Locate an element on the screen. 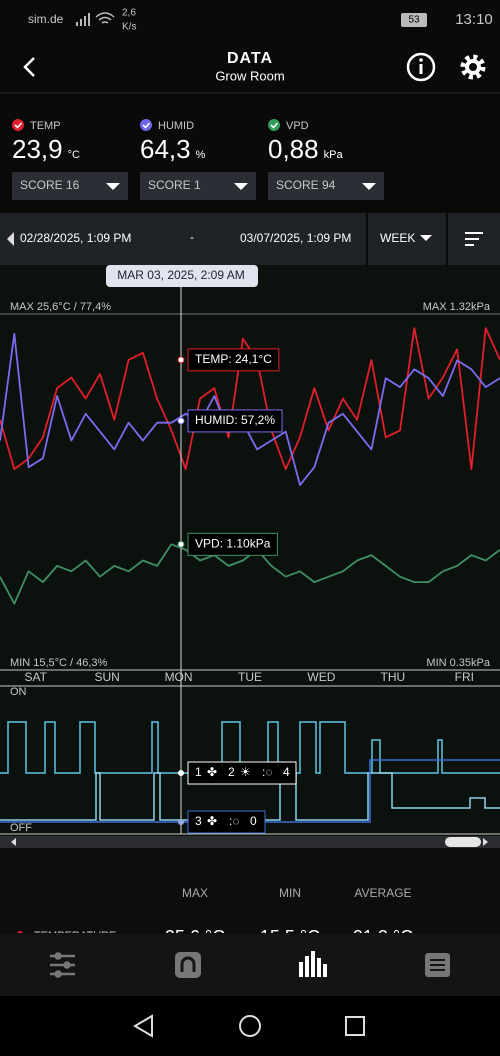  battery-icon is located at coordinates (414, 20).